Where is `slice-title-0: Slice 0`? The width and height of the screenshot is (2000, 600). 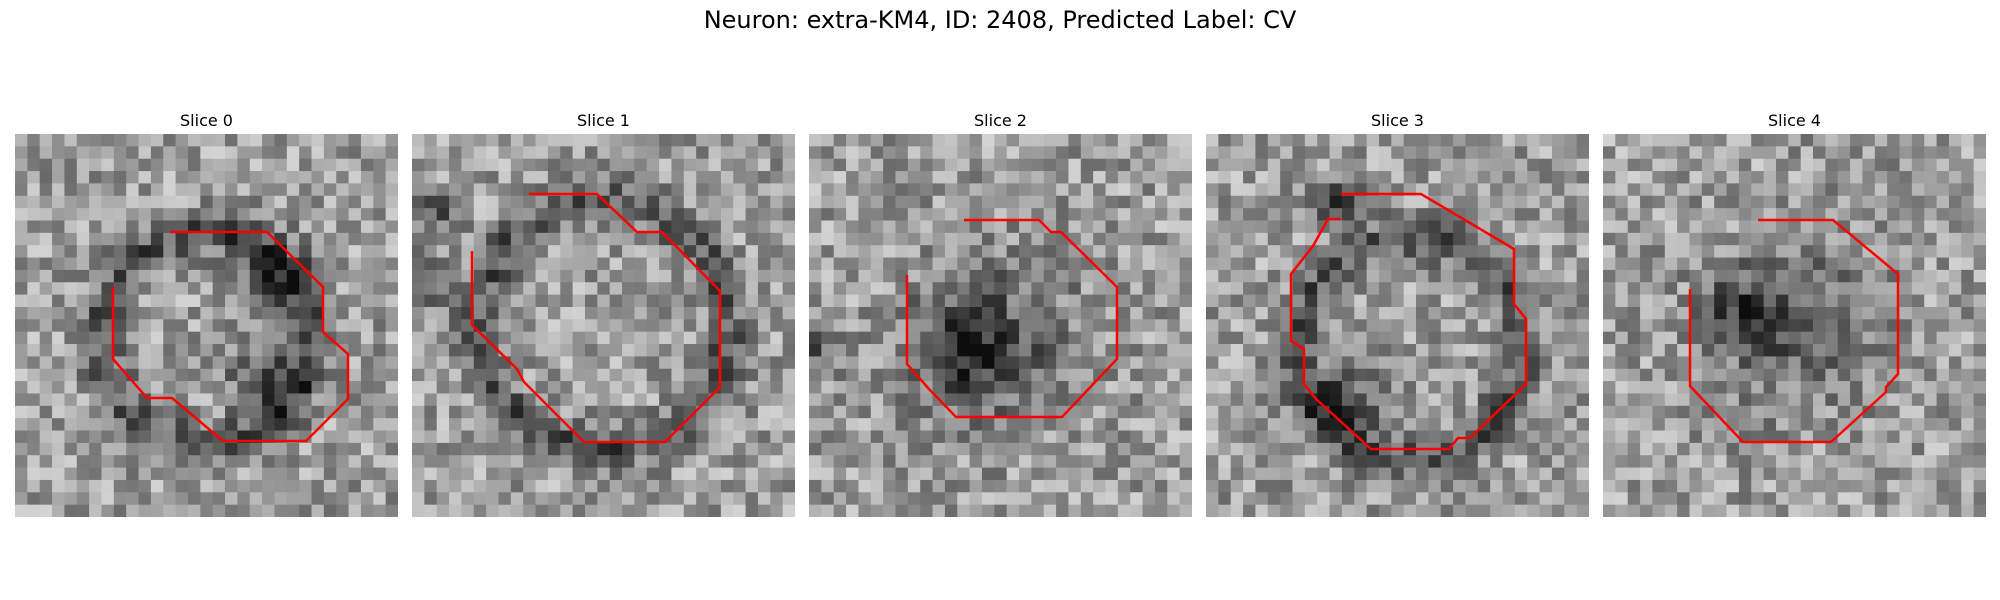
slice-title-0: Slice 0 is located at coordinates (206, 120).